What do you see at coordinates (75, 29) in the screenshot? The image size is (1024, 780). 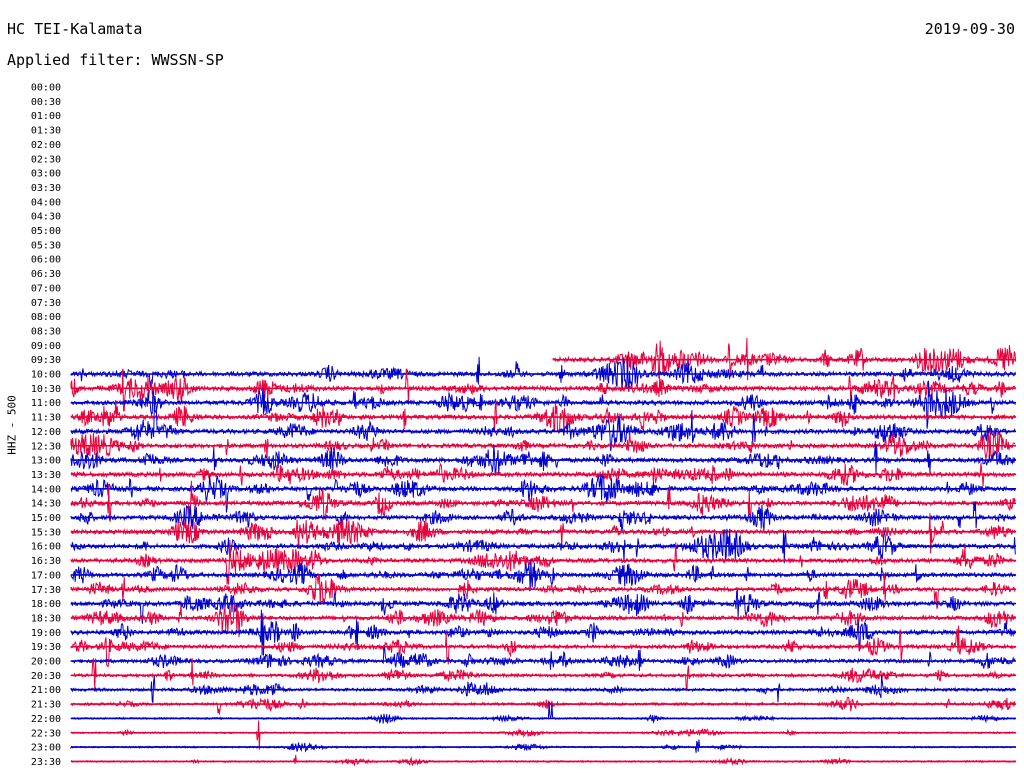 I see `station-title: HC TEI-Kalamata` at bounding box center [75, 29].